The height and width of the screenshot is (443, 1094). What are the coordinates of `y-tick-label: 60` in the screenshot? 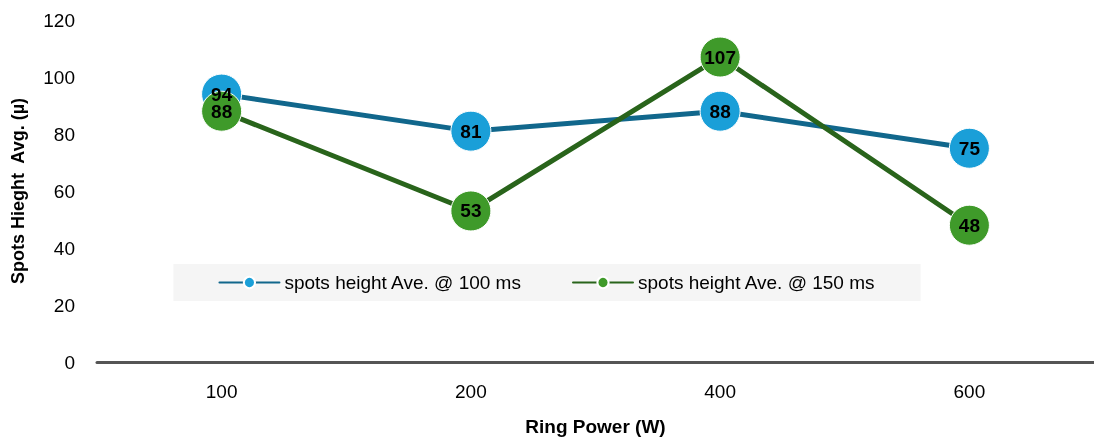 It's located at (64, 191).